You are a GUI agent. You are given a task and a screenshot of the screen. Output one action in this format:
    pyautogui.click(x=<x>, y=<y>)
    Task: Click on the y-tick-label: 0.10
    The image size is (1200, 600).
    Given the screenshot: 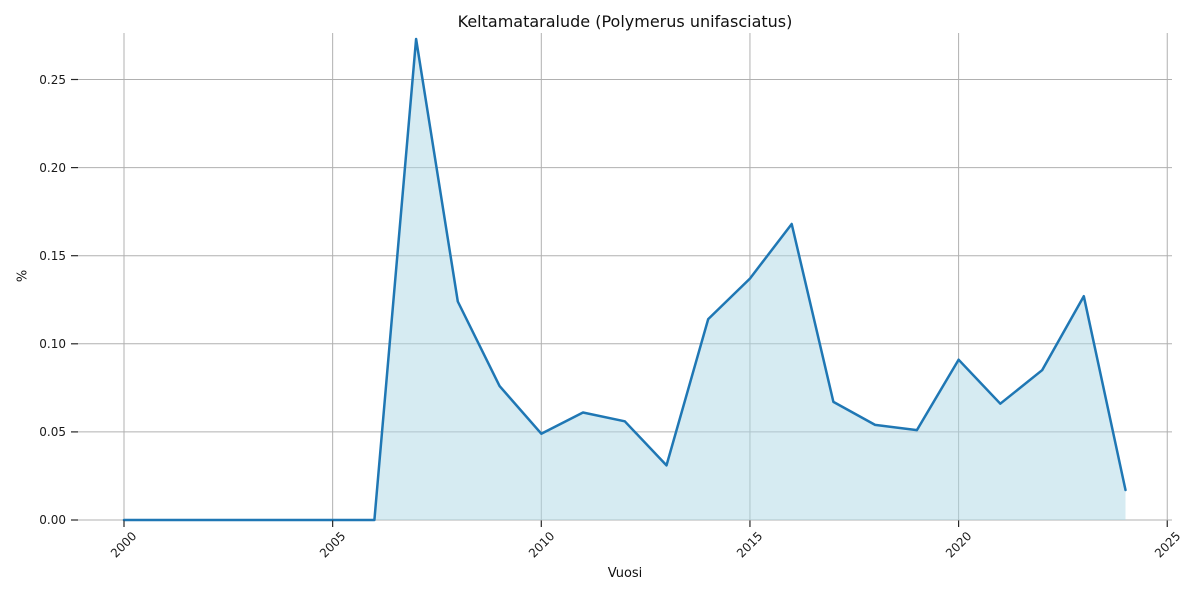 What is the action you would take?
    pyautogui.click(x=52, y=343)
    